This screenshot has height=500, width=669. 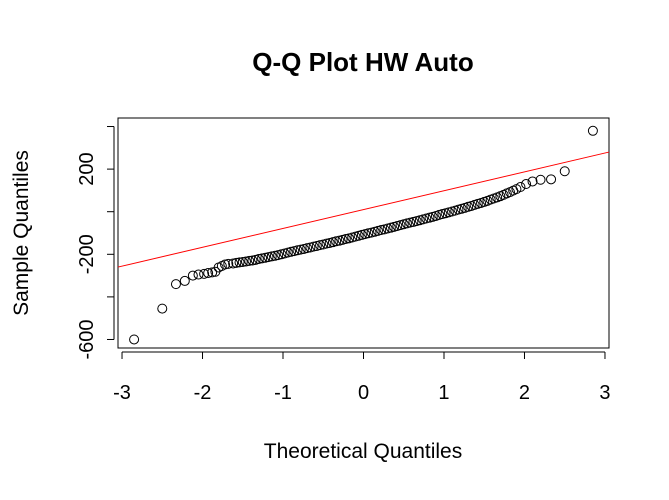 I want to click on y-tick-label: -600, so click(x=87, y=339).